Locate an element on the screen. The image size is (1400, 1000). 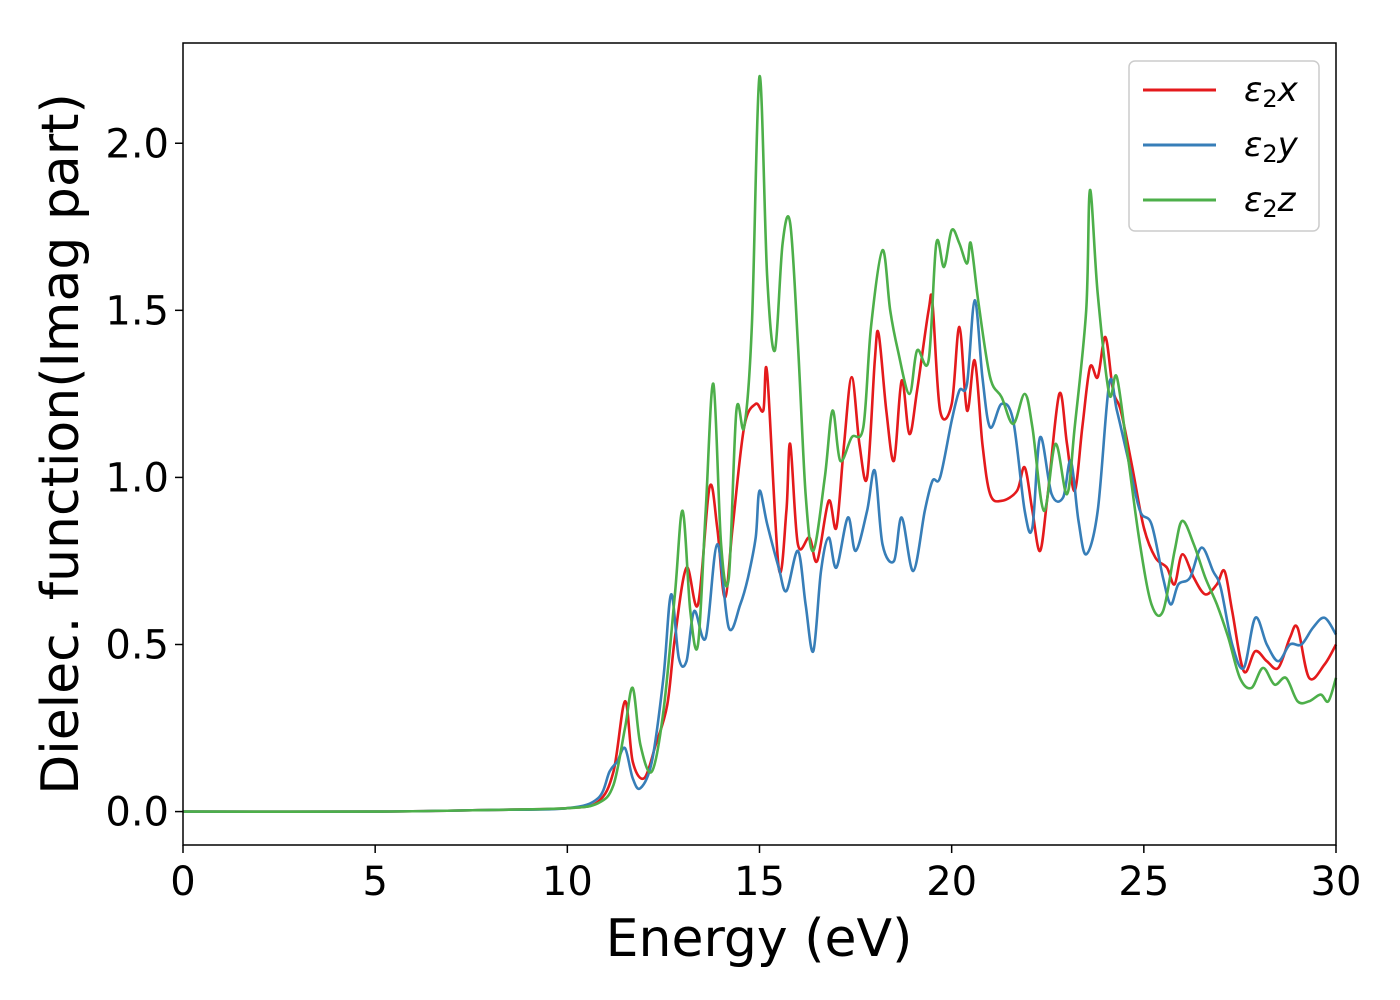
y-tick-label: 1.0 is located at coordinates (137, 478).